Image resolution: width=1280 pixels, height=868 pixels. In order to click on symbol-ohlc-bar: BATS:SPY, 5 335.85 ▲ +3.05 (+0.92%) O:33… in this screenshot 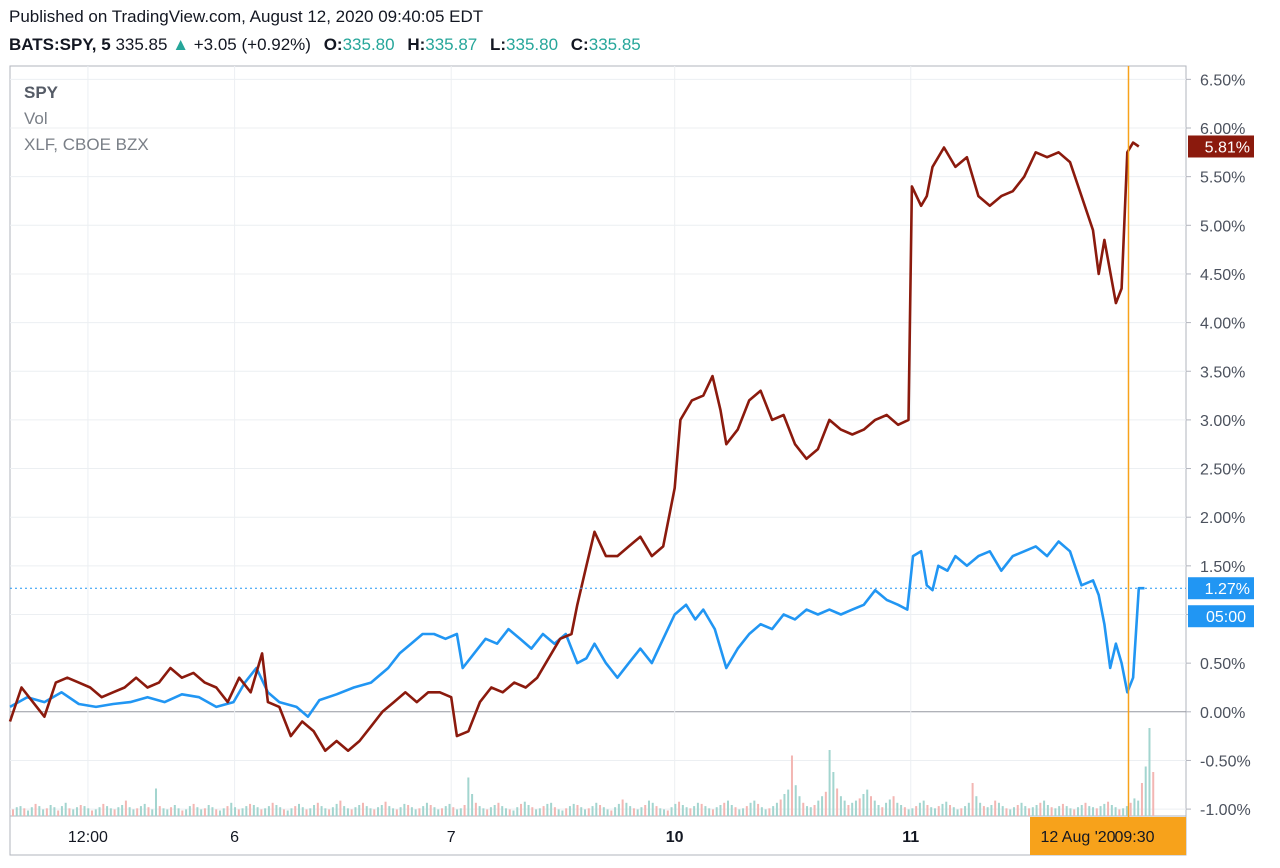, I will do `click(325, 45)`.